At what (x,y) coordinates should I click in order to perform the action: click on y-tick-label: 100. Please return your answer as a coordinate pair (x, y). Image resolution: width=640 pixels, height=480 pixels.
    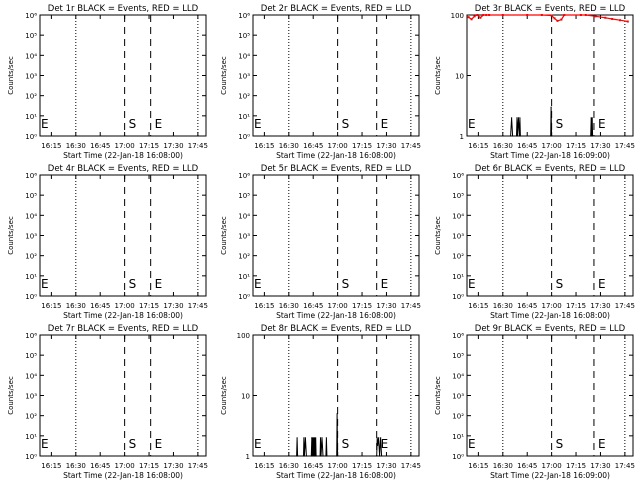
    Looking at the image, I should click on (457, 16).